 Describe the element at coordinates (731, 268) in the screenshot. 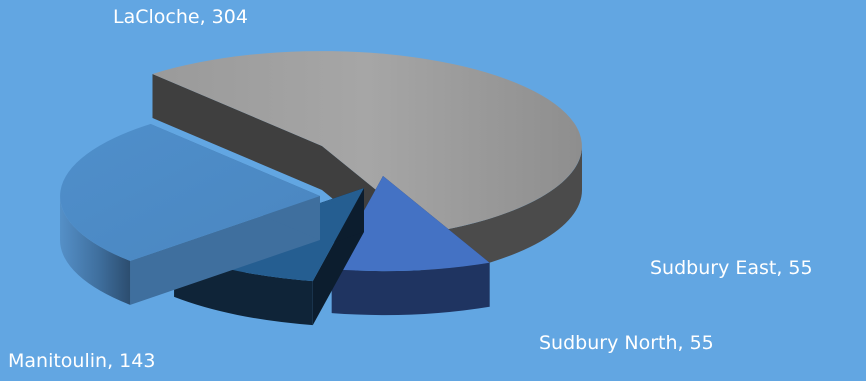

I see `data-label-sudbury-east: Sudbury East, 55` at that location.